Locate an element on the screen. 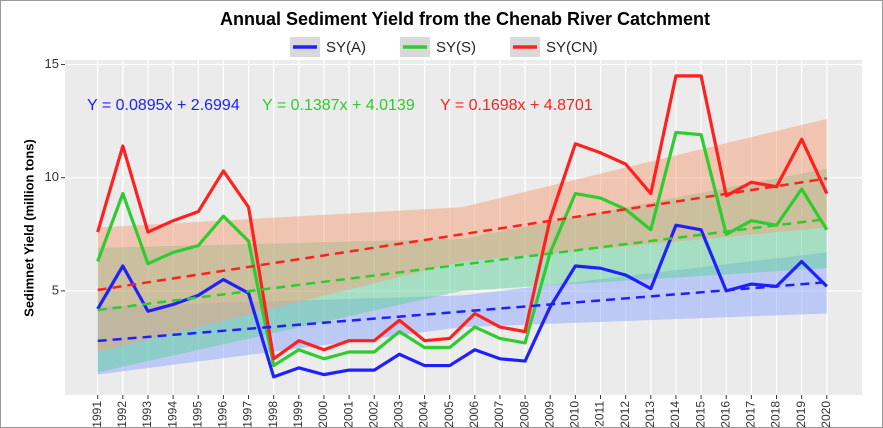 The height and width of the screenshot is (428, 883). x-tick-label: 2016 is located at coordinates (725, 414).